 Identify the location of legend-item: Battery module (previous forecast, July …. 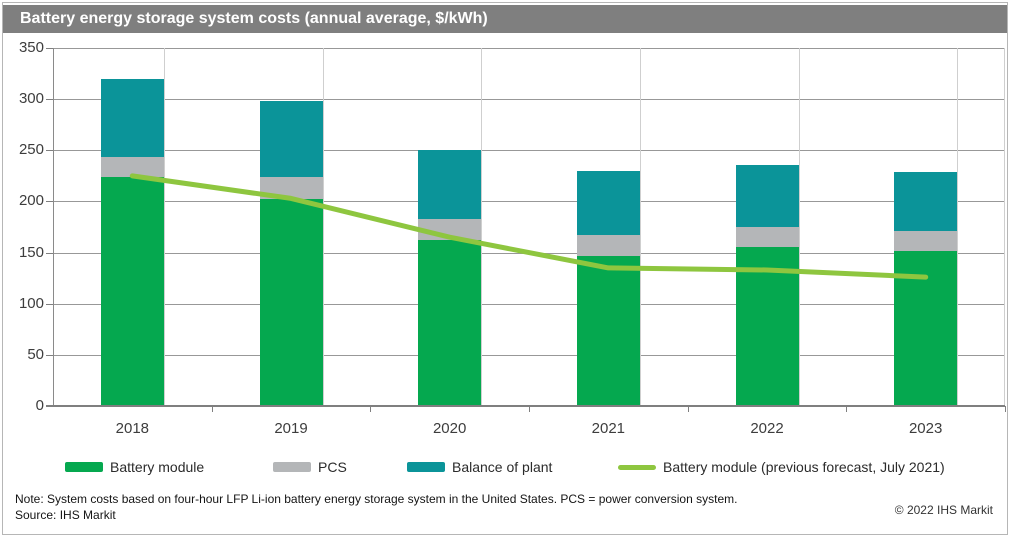
(781, 467).